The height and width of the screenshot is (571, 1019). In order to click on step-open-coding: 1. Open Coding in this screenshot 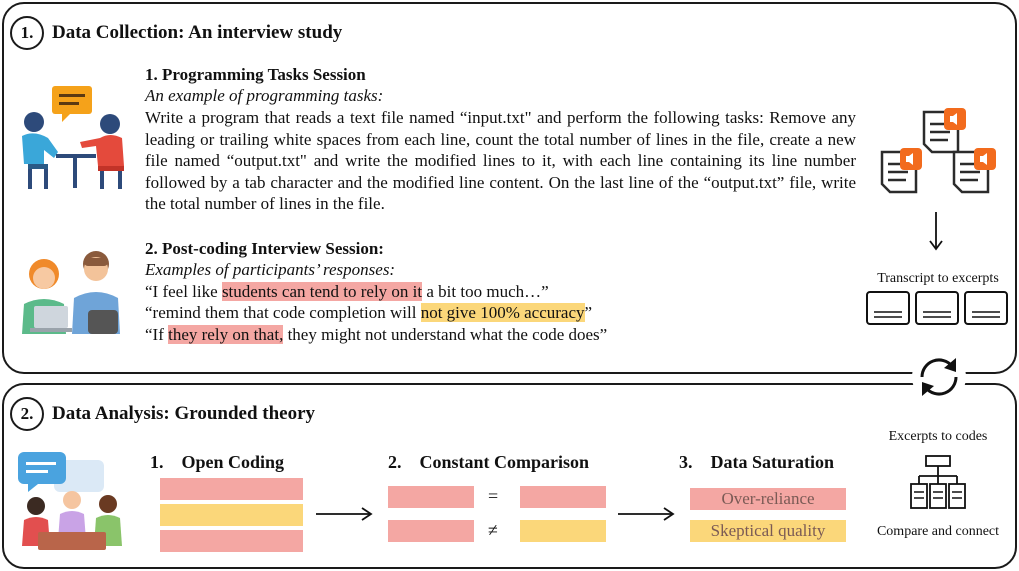, I will do `click(217, 462)`.